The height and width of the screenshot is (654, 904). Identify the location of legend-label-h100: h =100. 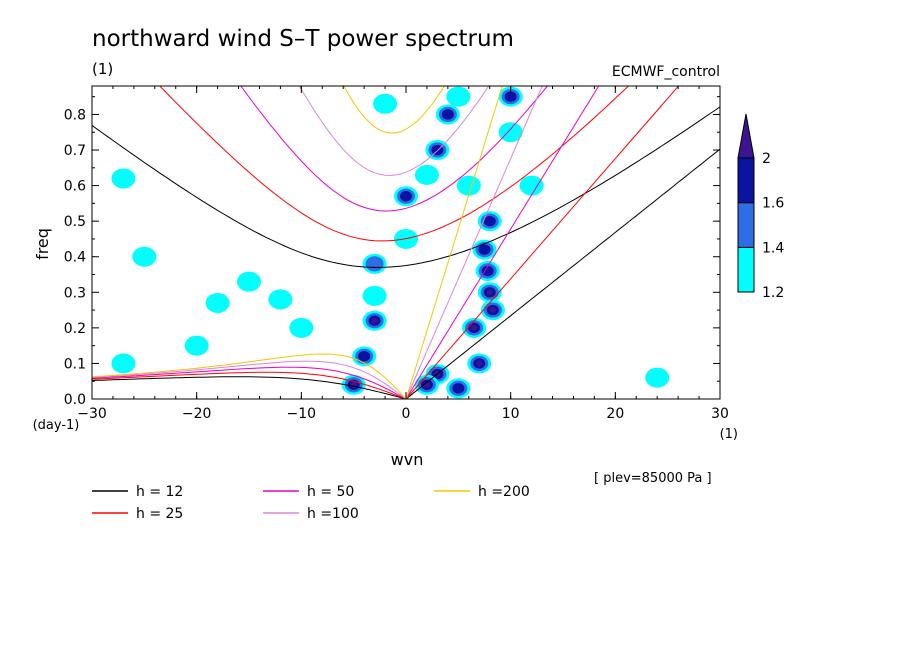
(333, 514).